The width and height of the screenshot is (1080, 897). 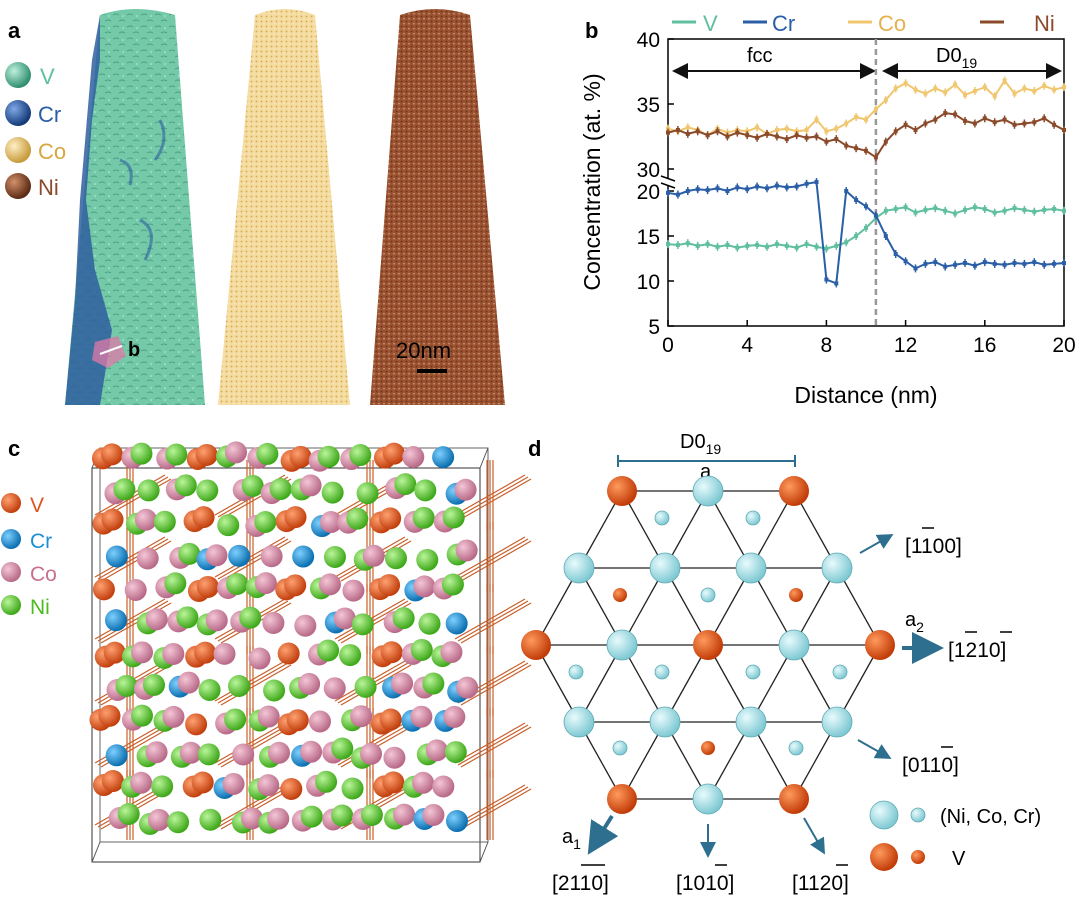 What do you see at coordinates (40, 607) in the screenshot?
I see `c-legend-ni: Ni` at bounding box center [40, 607].